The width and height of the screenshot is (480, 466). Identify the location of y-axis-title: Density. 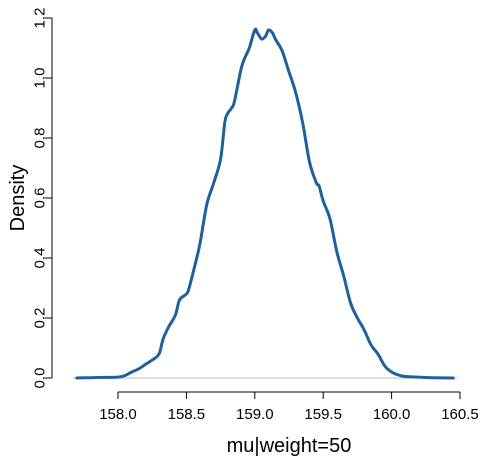
(18, 198).